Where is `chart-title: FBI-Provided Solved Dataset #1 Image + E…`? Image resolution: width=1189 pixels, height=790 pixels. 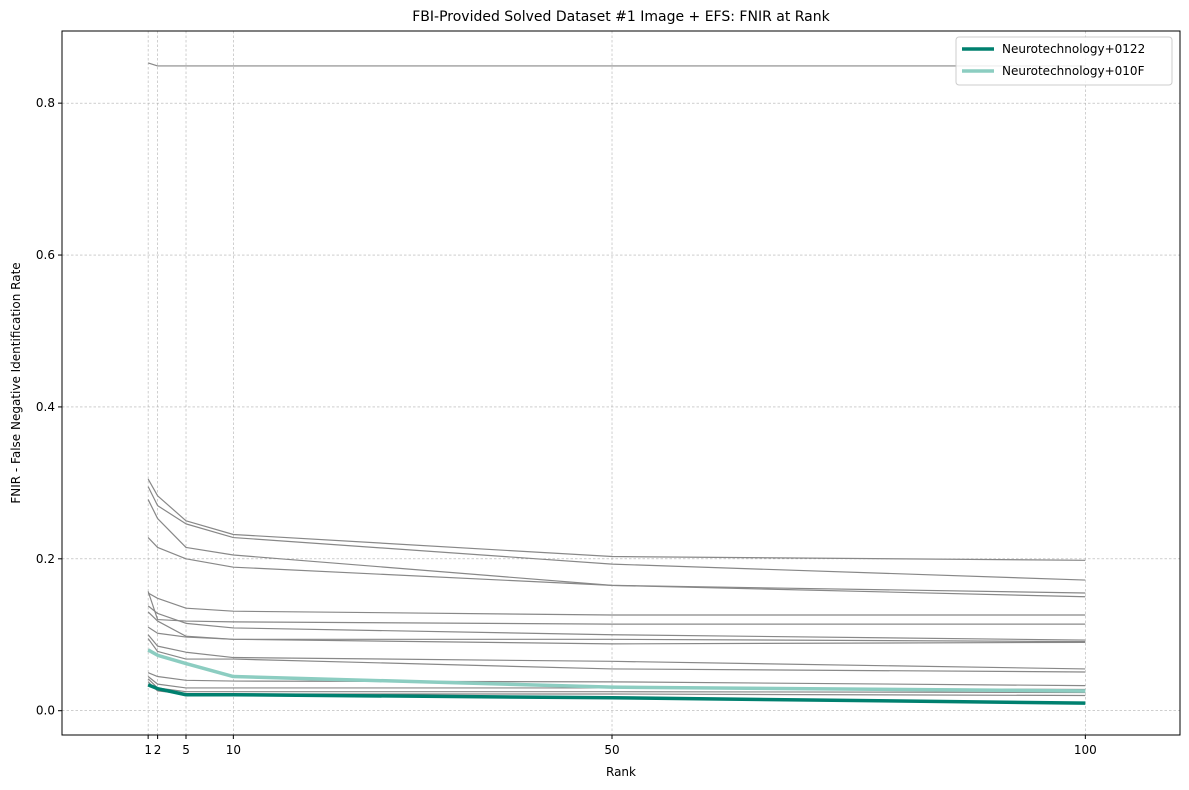 chart-title: FBI-Provided Solved Dataset #1 Image + E… is located at coordinates (621, 17).